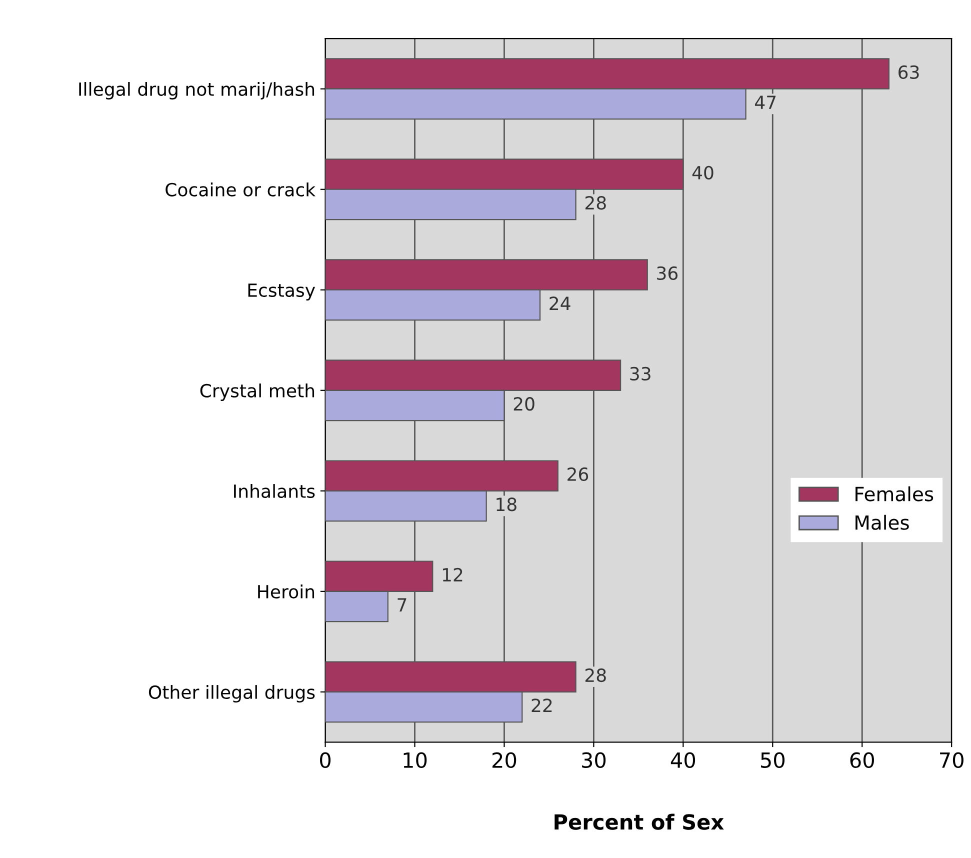 This screenshot has width=971, height=858. Describe the element at coordinates (703, 173) in the screenshot. I see `data-label: 40` at that location.